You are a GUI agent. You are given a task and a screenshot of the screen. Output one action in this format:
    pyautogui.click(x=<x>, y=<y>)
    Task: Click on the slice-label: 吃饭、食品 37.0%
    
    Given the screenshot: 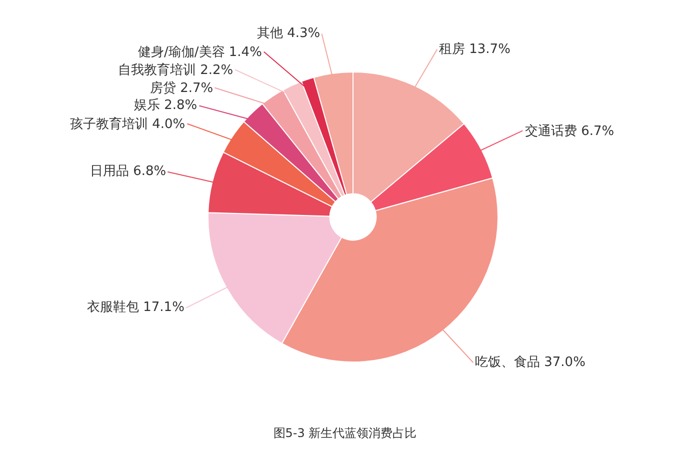 What is the action you would take?
    pyautogui.click(x=530, y=362)
    